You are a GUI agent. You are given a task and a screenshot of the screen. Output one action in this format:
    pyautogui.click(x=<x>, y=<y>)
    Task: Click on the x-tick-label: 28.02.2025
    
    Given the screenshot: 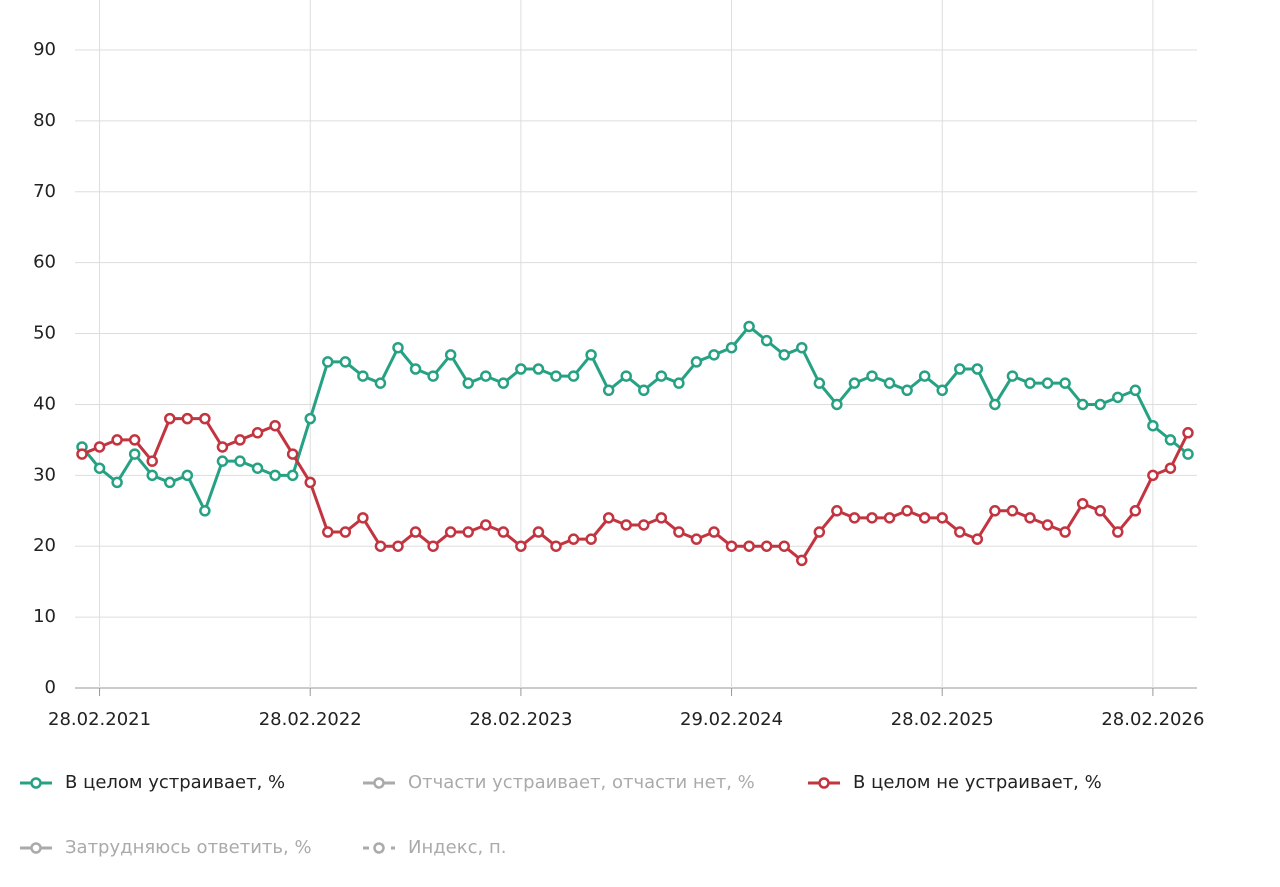 What is the action you would take?
    pyautogui.click(x=942, y=719)
    